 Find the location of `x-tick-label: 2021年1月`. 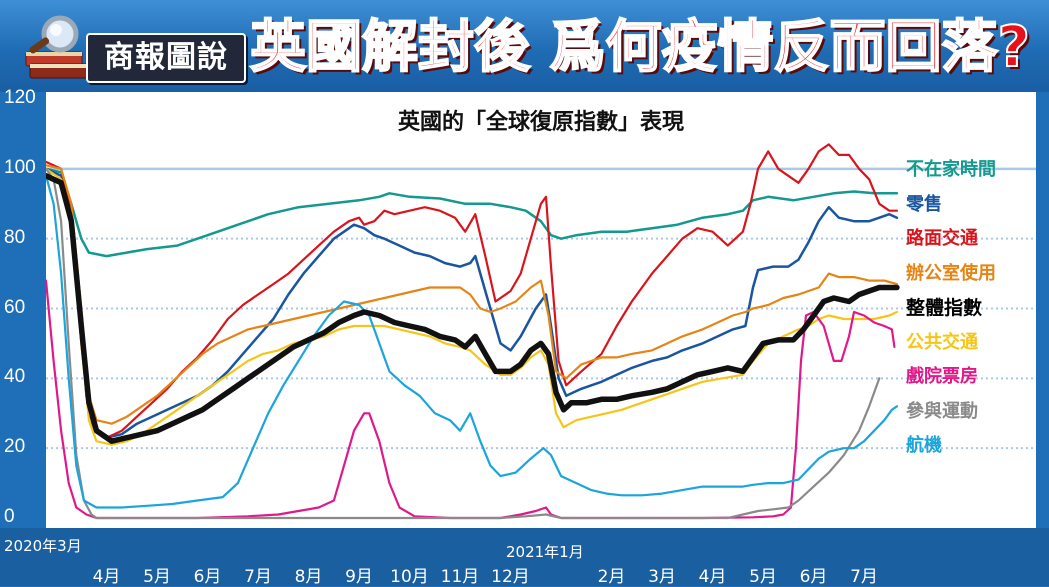

x-tick-label: 2021年1月 is located at coordinates (545, 552).